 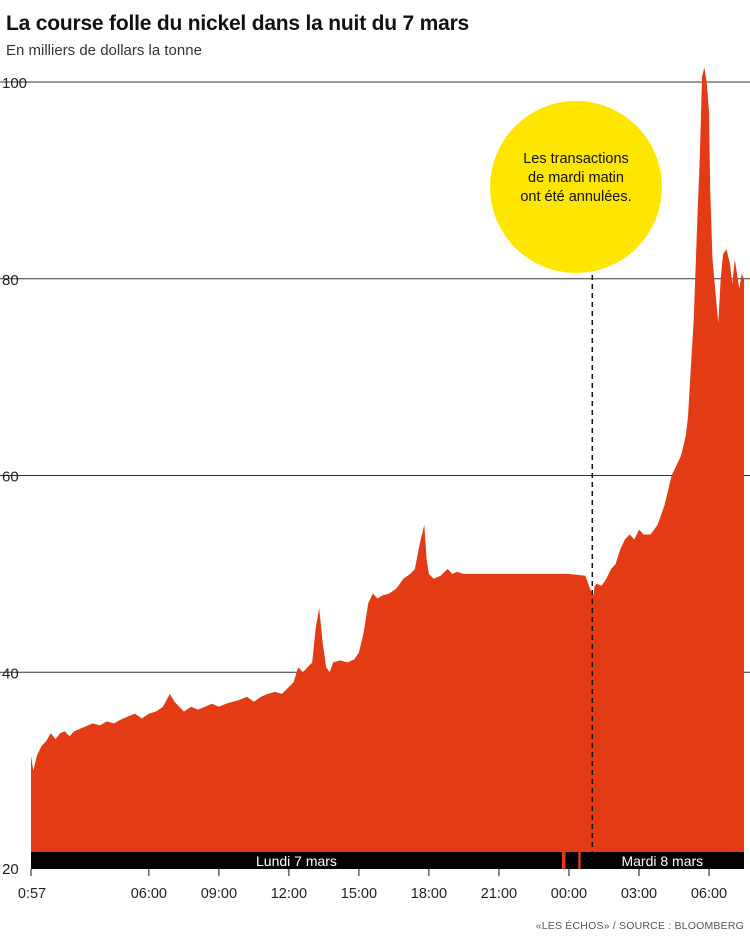 I want to click on x-tick-label: 09:00, so click(x=219, y=894).